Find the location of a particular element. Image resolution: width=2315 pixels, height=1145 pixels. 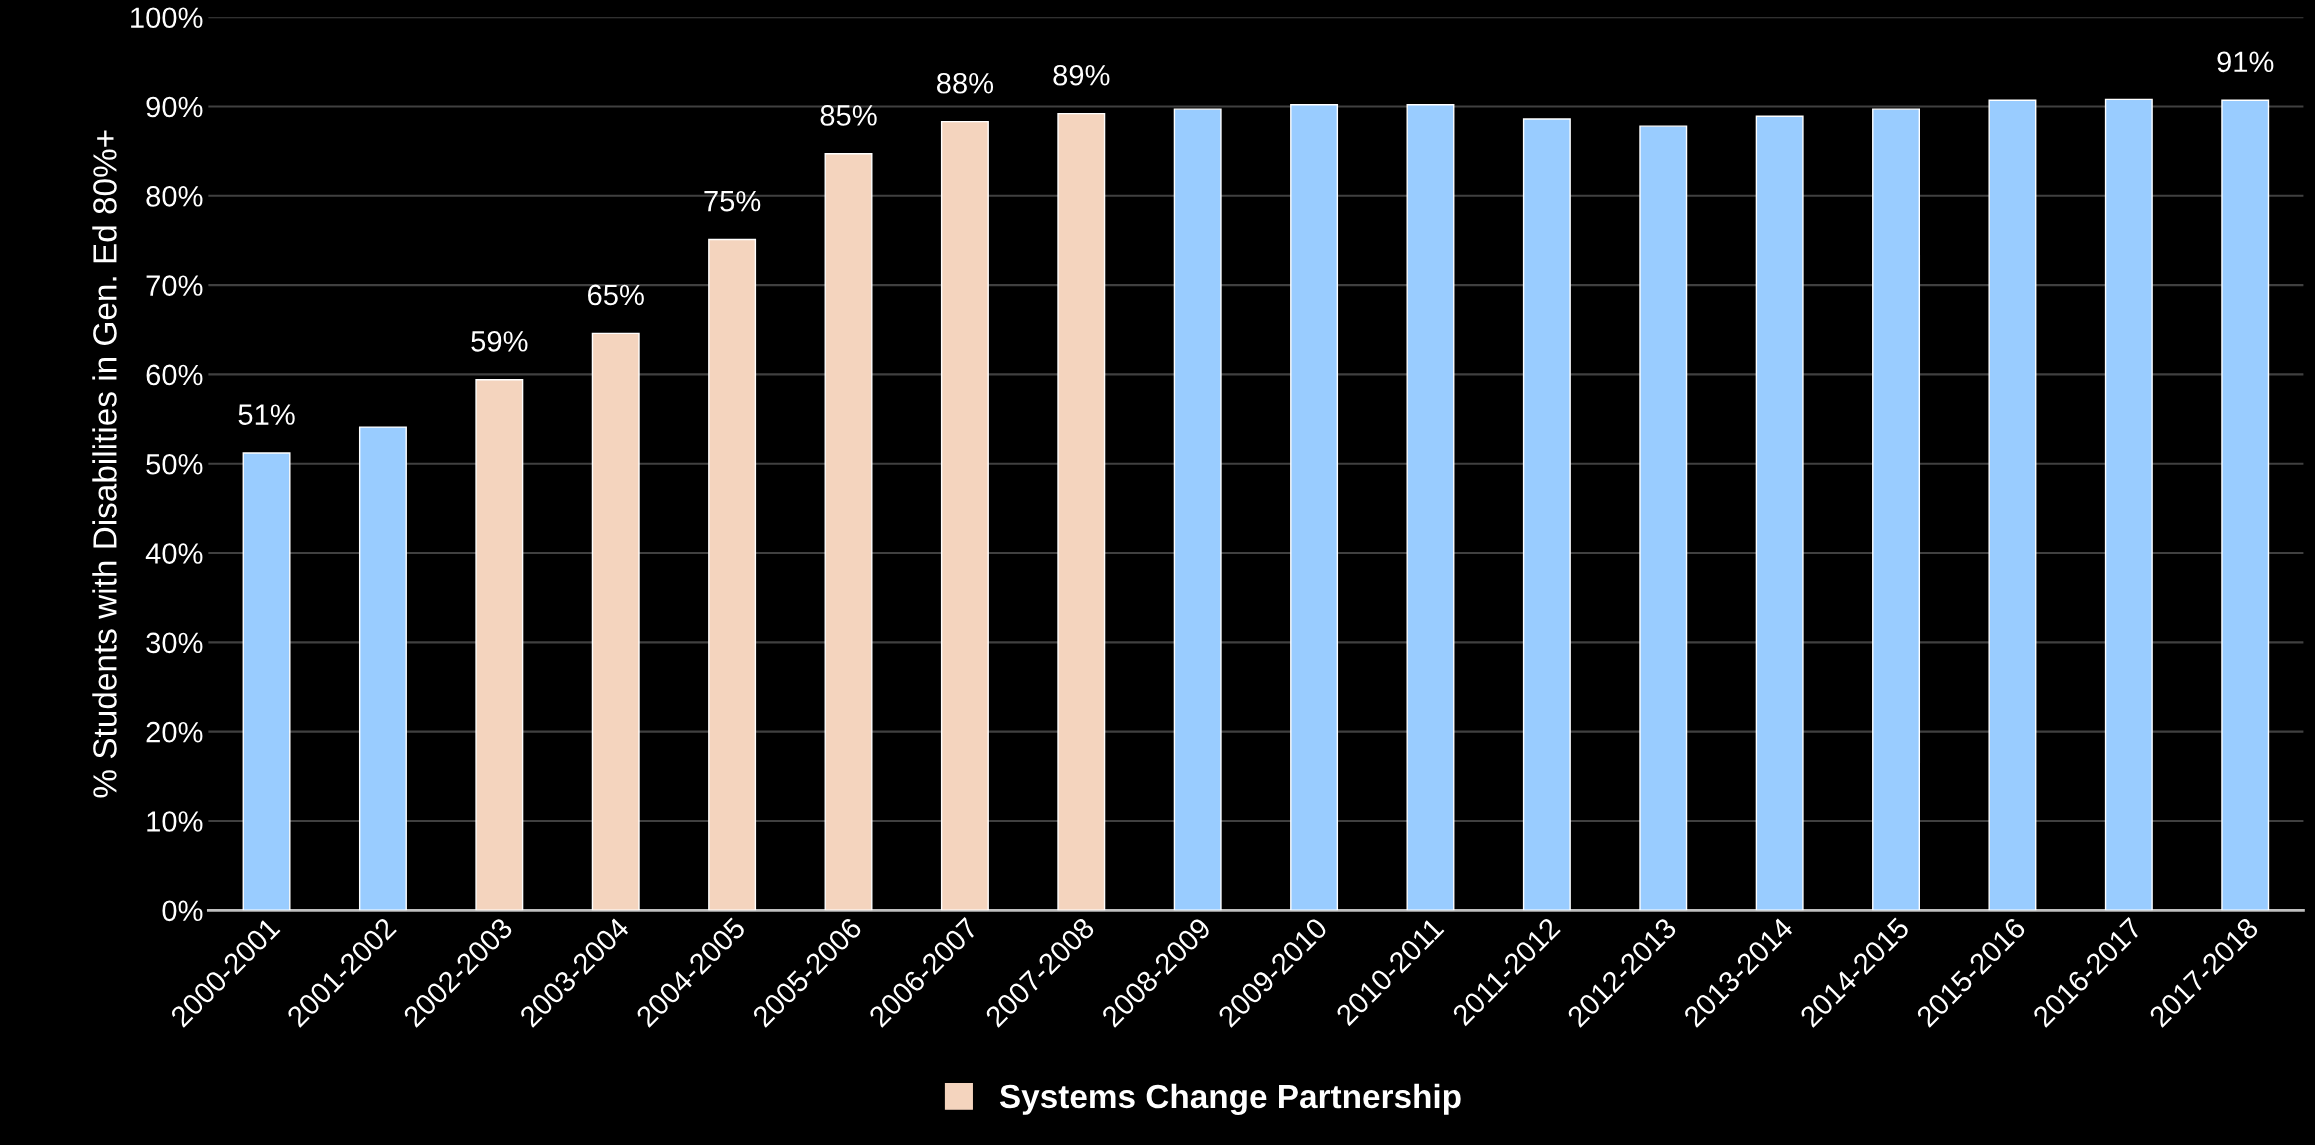

data-label: 51% is located at coordinates (266, 414).